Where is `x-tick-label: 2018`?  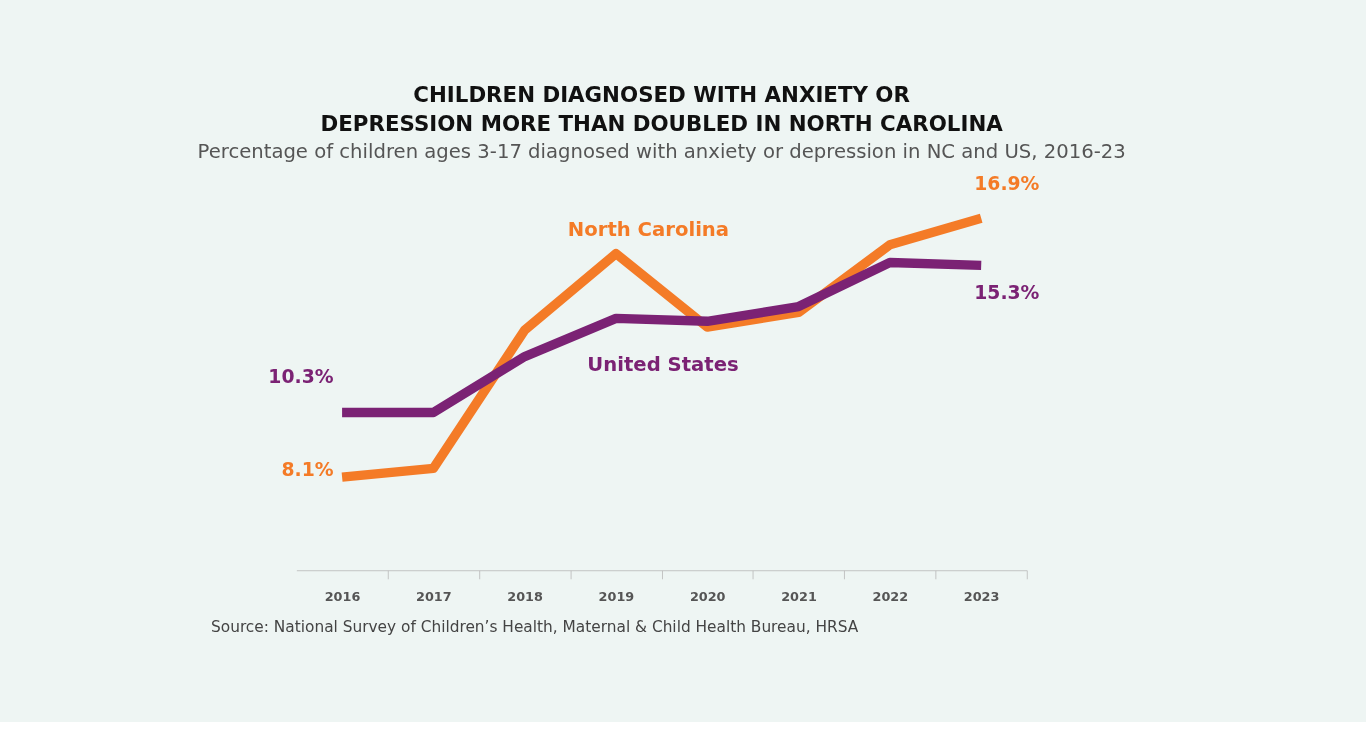 x-tick-label: 2018 is located at coordinates (525, 597).